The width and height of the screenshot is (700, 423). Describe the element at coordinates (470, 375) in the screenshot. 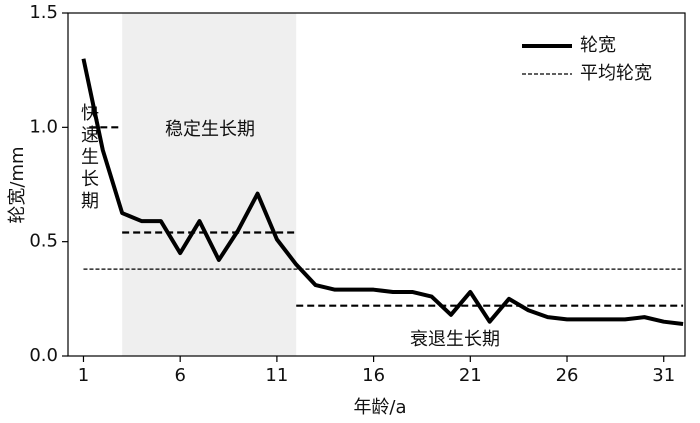

I see `x-tick-label: 21` at that location.